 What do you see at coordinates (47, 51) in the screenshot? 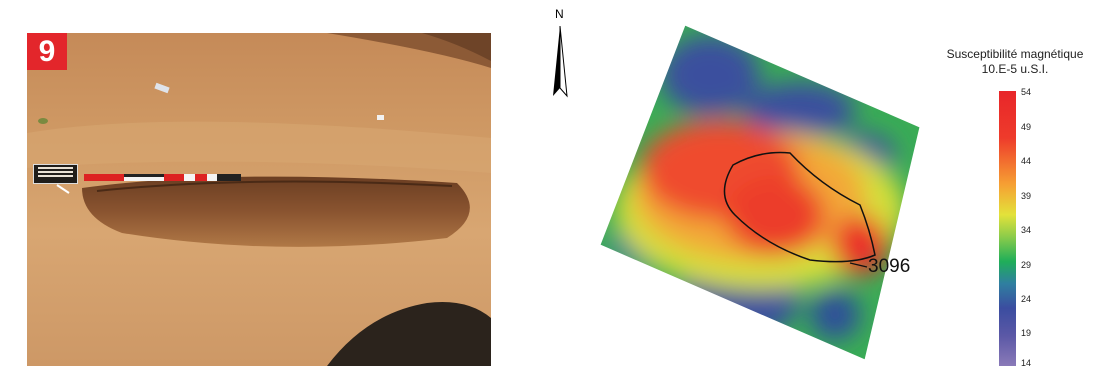
I see `figure-badge: 9` at bounding box center [47, 51].